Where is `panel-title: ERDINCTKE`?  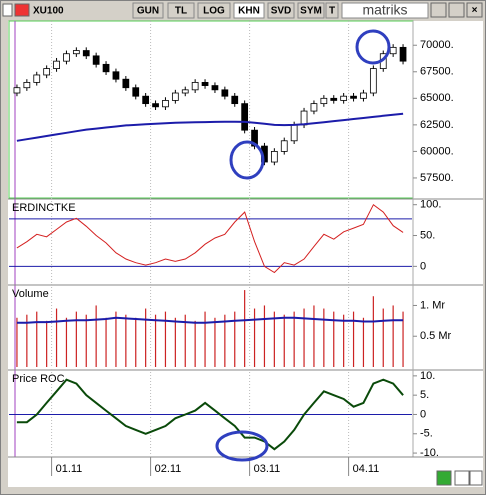 panel-title: ERDINCTKE is located at coordinates (44, 208).